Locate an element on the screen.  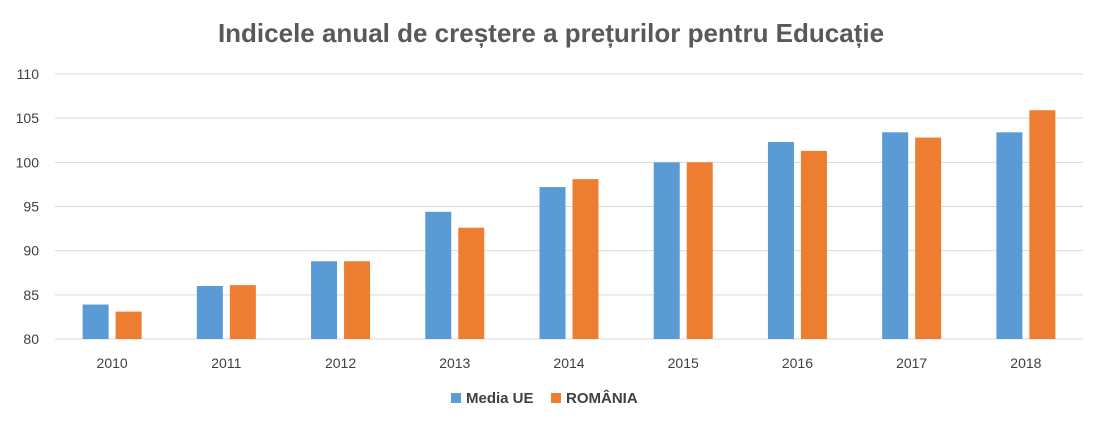
y-tick-label: 100 is located at coordinates (28, 162).